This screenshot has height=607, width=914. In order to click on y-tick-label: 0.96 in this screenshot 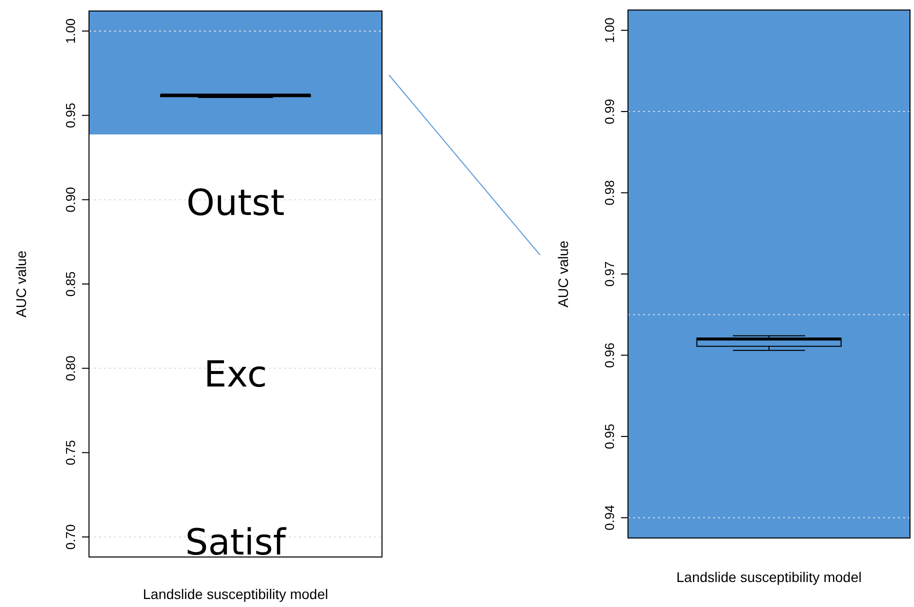, I will do `click(609, 355)`.